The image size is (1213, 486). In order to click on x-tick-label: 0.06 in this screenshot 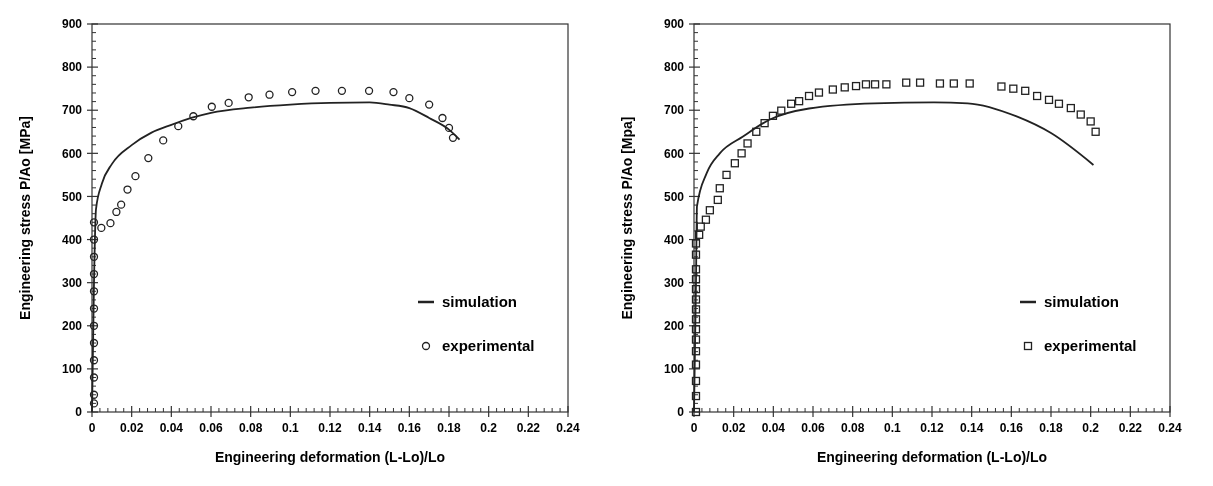, I will do `click(812, 428)`.